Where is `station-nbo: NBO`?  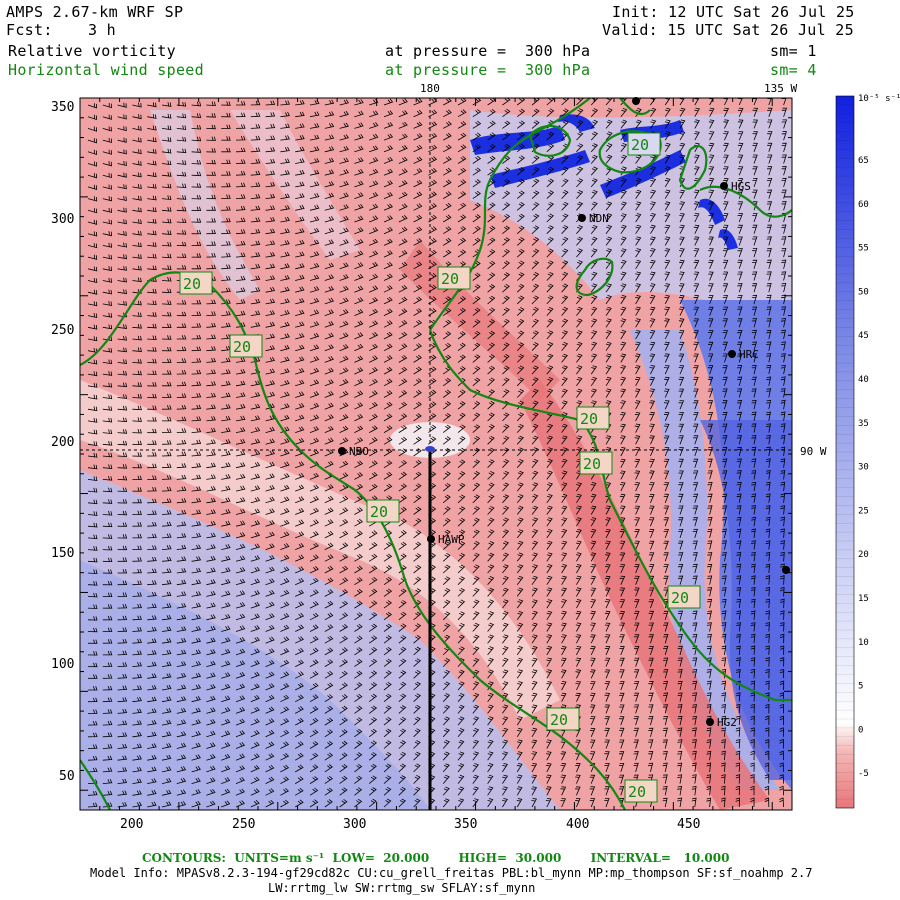
station-nbo: NBO is located at coordinates (353, 451).